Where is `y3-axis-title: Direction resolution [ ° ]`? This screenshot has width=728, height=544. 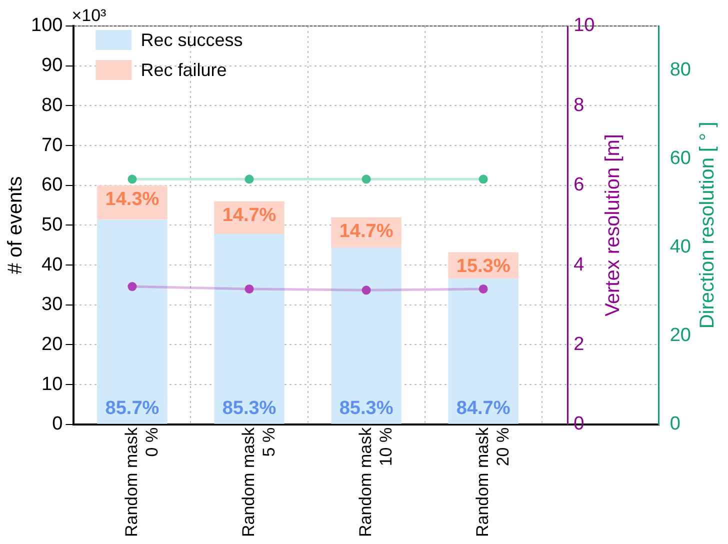 y3-axis-title: Direction resolution [ ° ] is located at coordinates (707, 225).